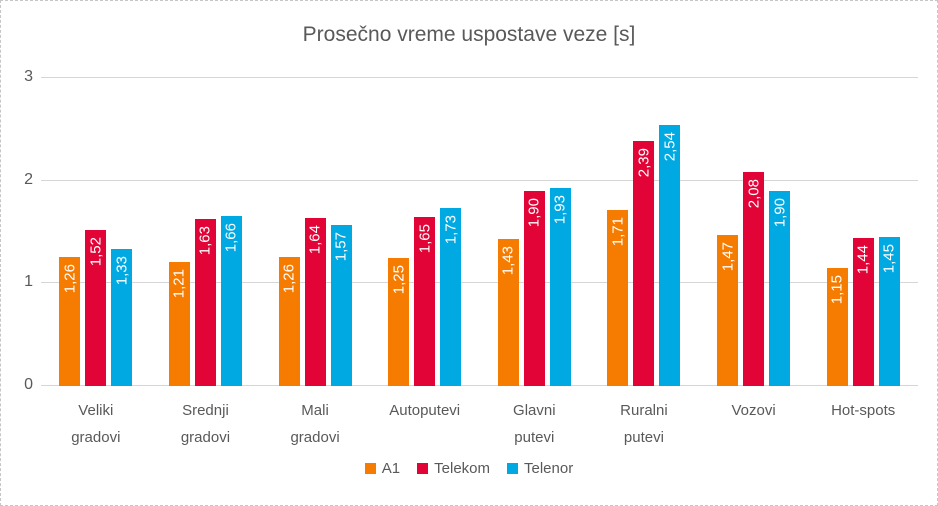  Describe the element at coordinates (28, 384) in the screenshot. I see `y-axis-tick-label: 0` at that location.